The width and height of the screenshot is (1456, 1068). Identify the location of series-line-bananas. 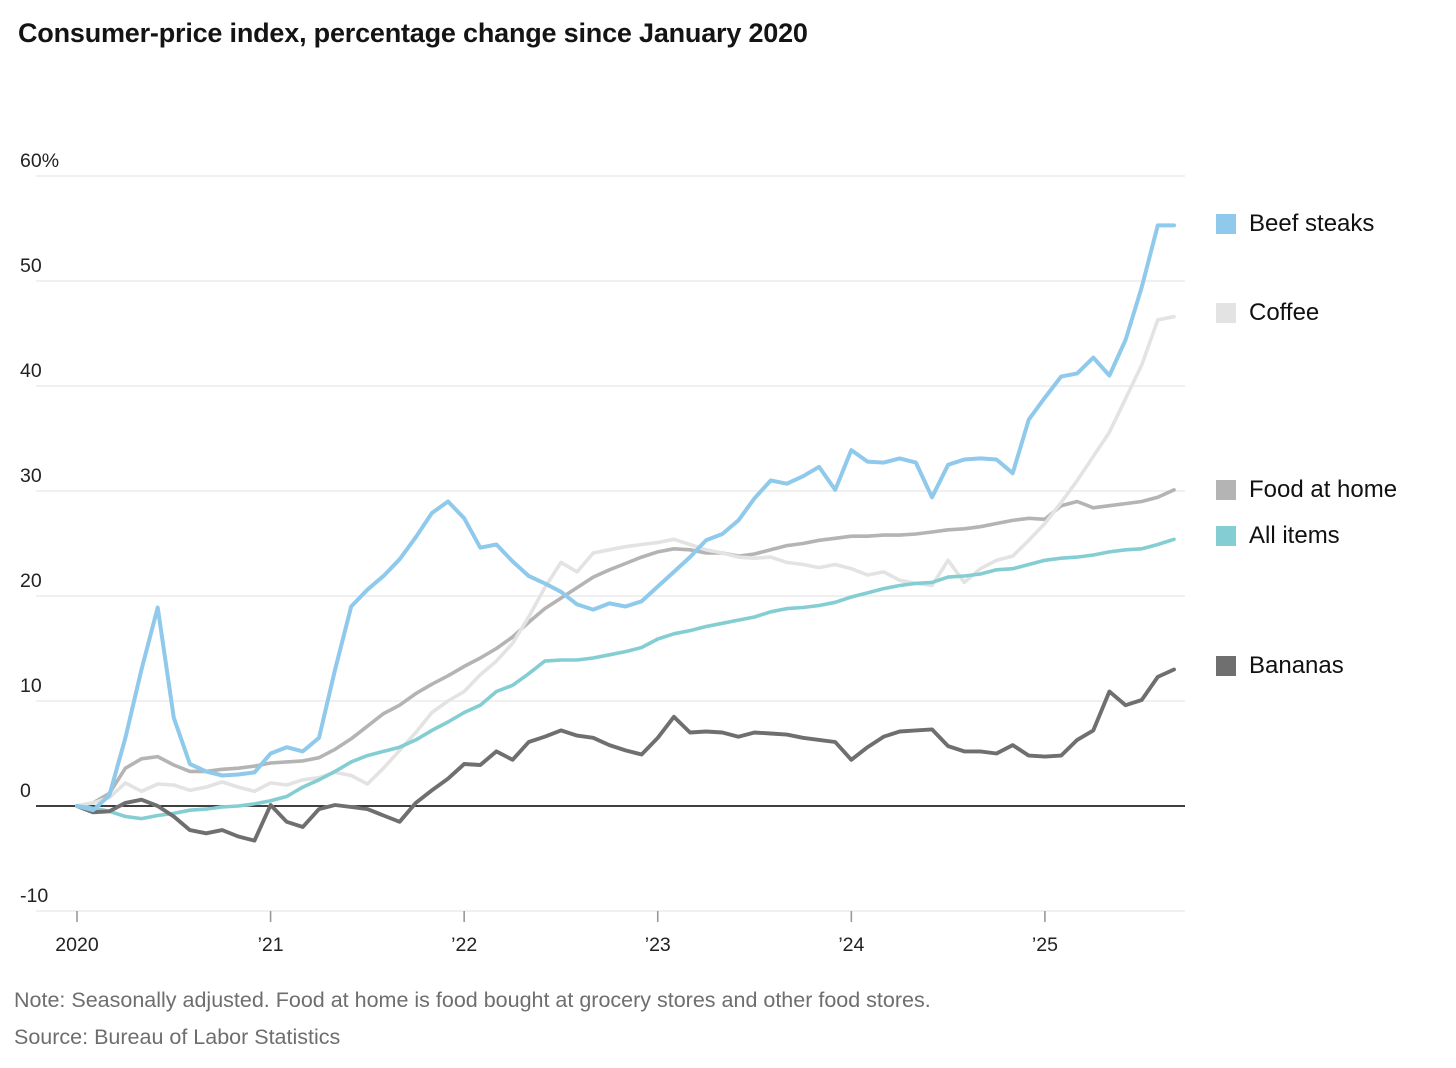
(625, 755).